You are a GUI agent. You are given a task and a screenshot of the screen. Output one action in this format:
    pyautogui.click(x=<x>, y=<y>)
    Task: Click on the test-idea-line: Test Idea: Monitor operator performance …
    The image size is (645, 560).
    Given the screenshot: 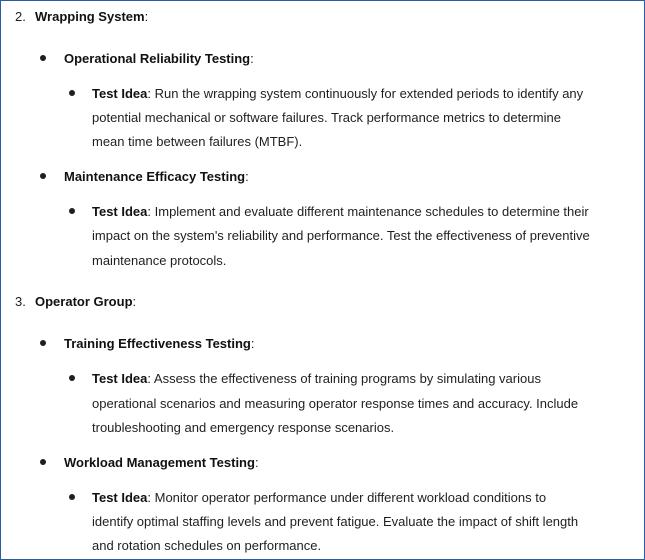 What is the action you would take?
    pyautogui.click(x=319, y=497)
    